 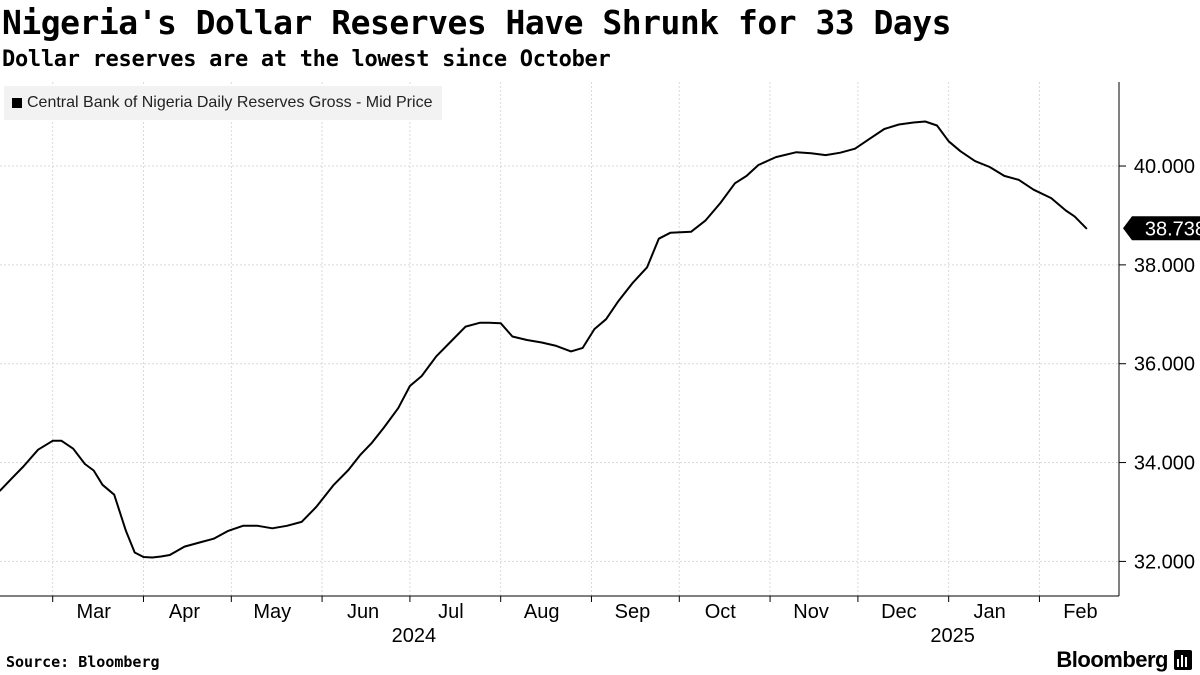 I want to click on y-tick-label: 32.000, so click(x=1164, y=562).